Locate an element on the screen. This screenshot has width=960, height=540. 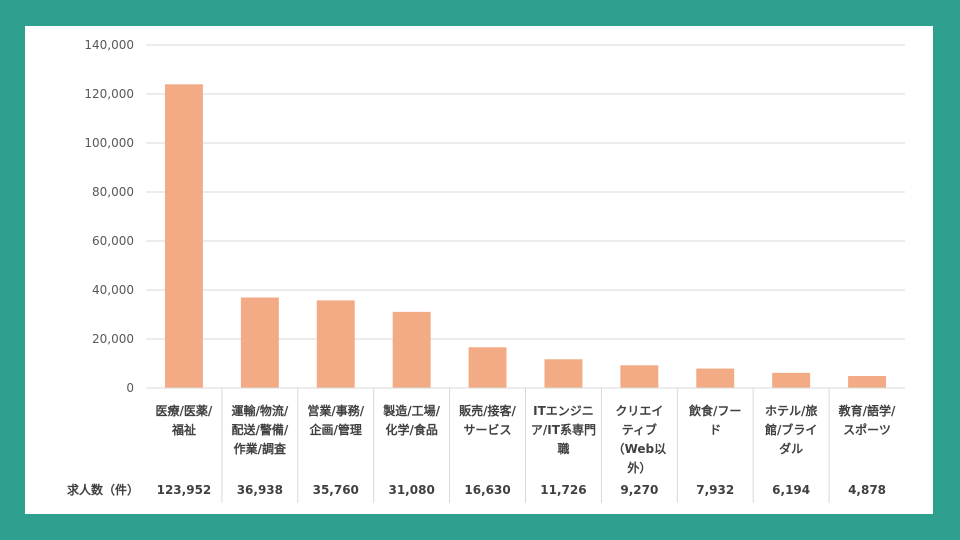
x-category-label-line: 製造/工場/ is located at coordinates (411, 410).